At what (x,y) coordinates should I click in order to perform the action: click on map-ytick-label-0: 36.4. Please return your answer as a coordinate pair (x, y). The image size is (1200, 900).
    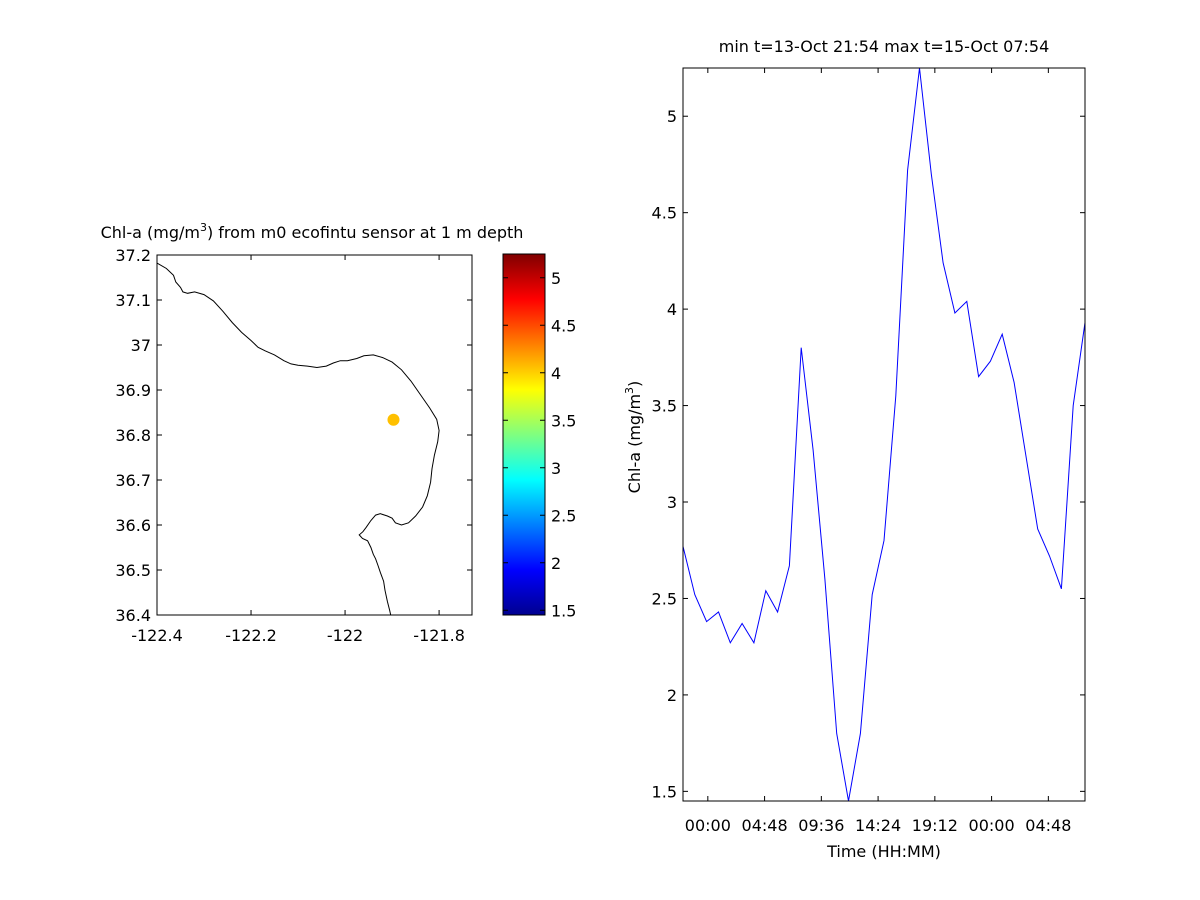
    Looking at the image, I should click on (133, 615).